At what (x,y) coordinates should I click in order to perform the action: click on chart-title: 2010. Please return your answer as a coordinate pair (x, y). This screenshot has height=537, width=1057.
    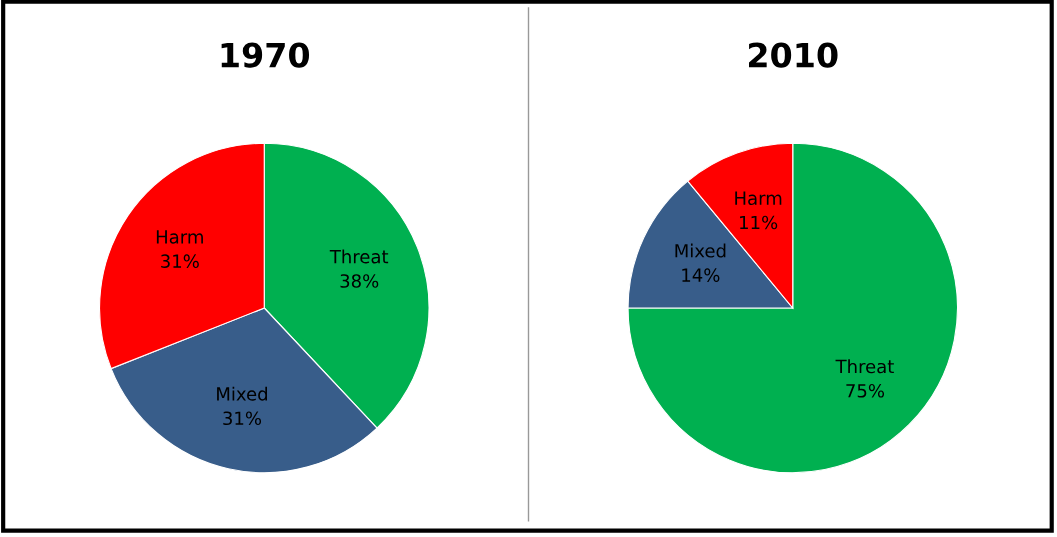
    Looking at the image, I should click on (793, 55).